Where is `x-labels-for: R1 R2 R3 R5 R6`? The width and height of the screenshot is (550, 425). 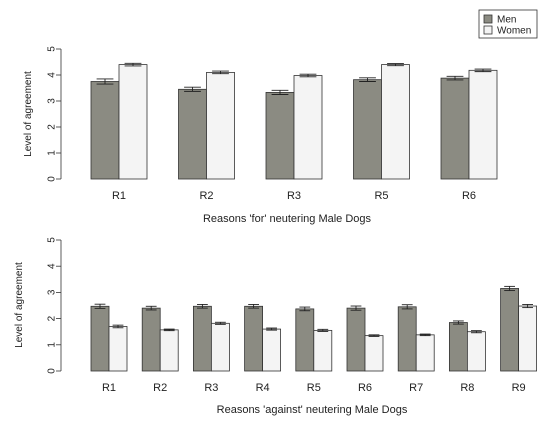 x-labels-for: R1 R2 R3 R5 R6 is located at coordinates (294, 196).